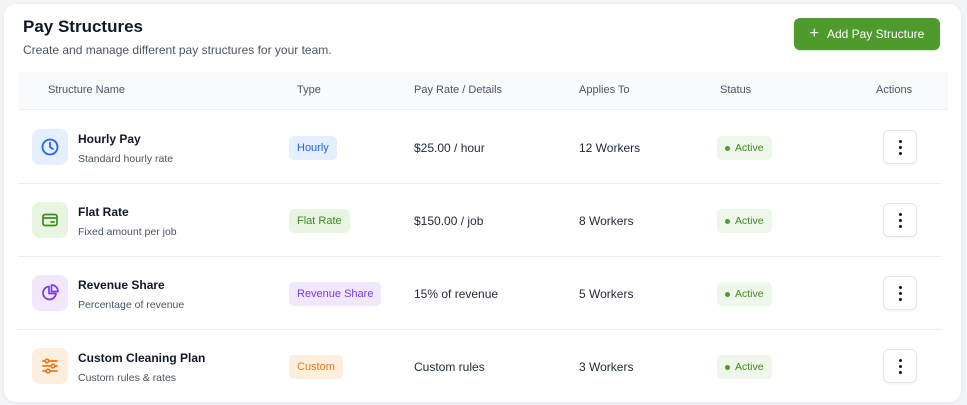 The width and height of the screenshot is (967, 405). What do you see at coordinates (606, 367) in the screenshot?
I see `applies-to: 3 Workers` at bounding box center [606, 367].